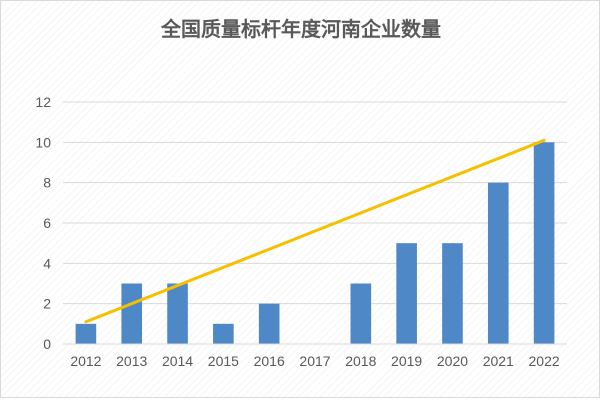 This screenshot has width=602, height=400. Describe the element at coordinates (452, 361) in the screenshot. I see `x-tick-label: 2020` at that location.